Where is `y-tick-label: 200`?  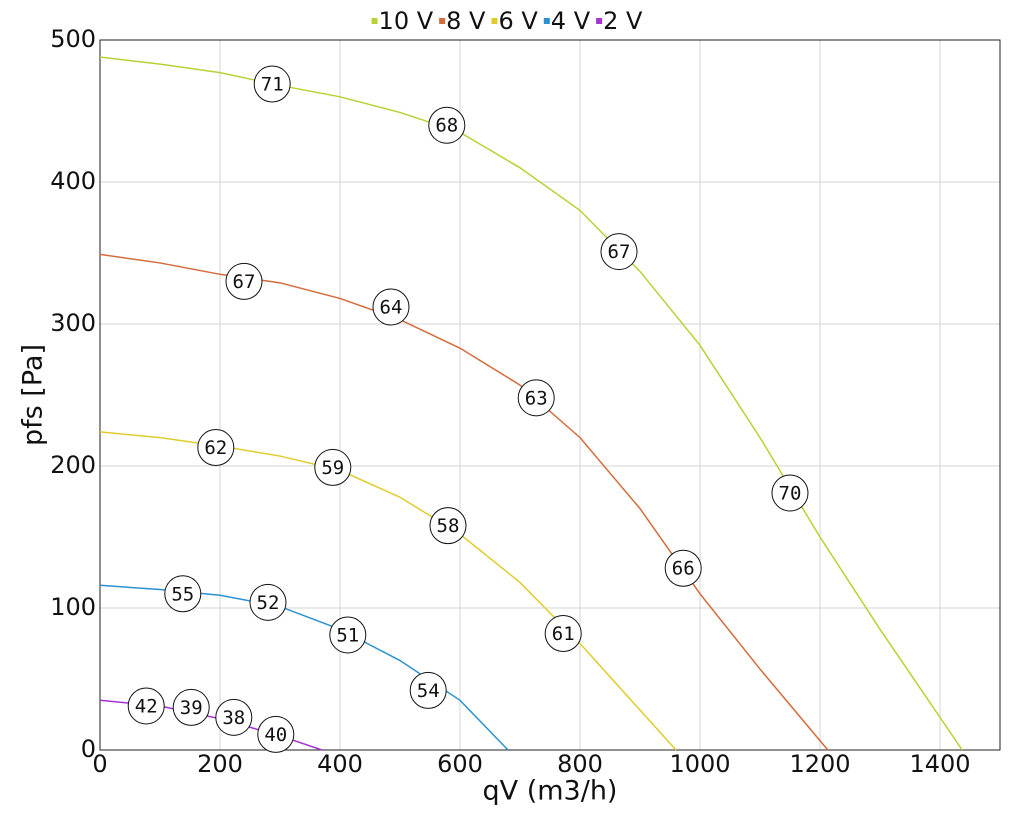
y-tick-label: 200 is located at coordinates (73, 465).